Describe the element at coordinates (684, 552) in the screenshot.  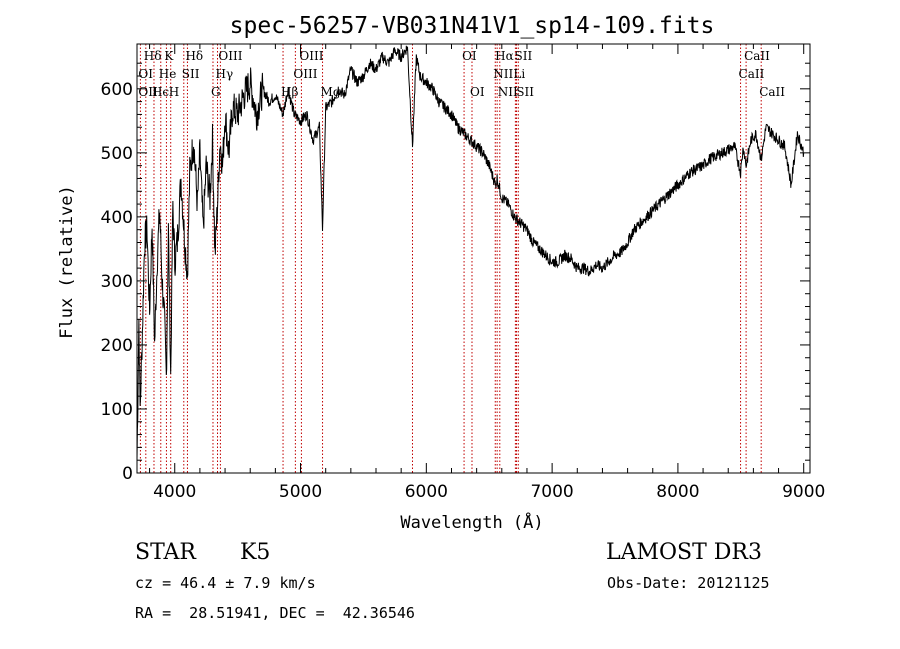
I see `survey-name: LAMOST DR3` at that location.